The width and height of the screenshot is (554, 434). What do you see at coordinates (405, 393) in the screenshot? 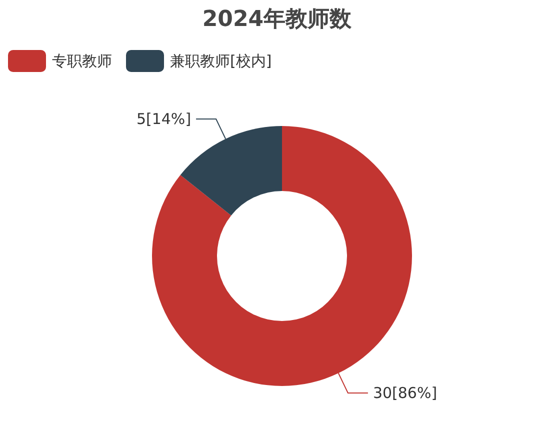
I see `data-label: 30[86%]` at bounding box center [405, 393].